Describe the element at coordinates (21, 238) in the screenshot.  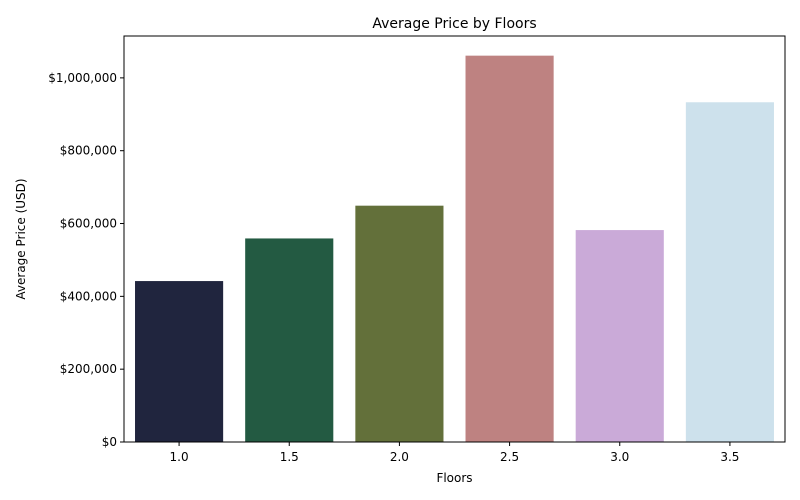
I see `y-axis-title: Average Price (USD)` at that location.